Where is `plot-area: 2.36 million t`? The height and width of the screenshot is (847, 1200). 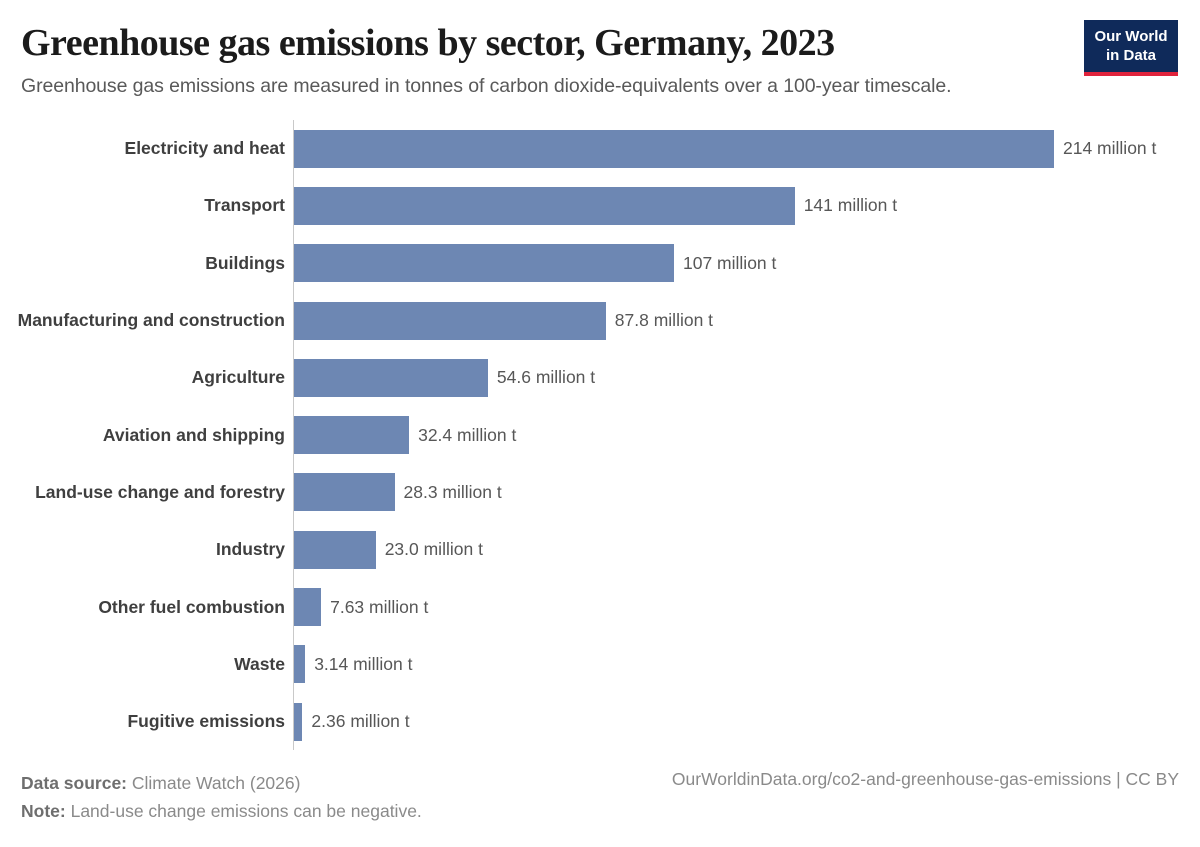
plot-area: 2.36 million t is located at coordinates (746, 721).